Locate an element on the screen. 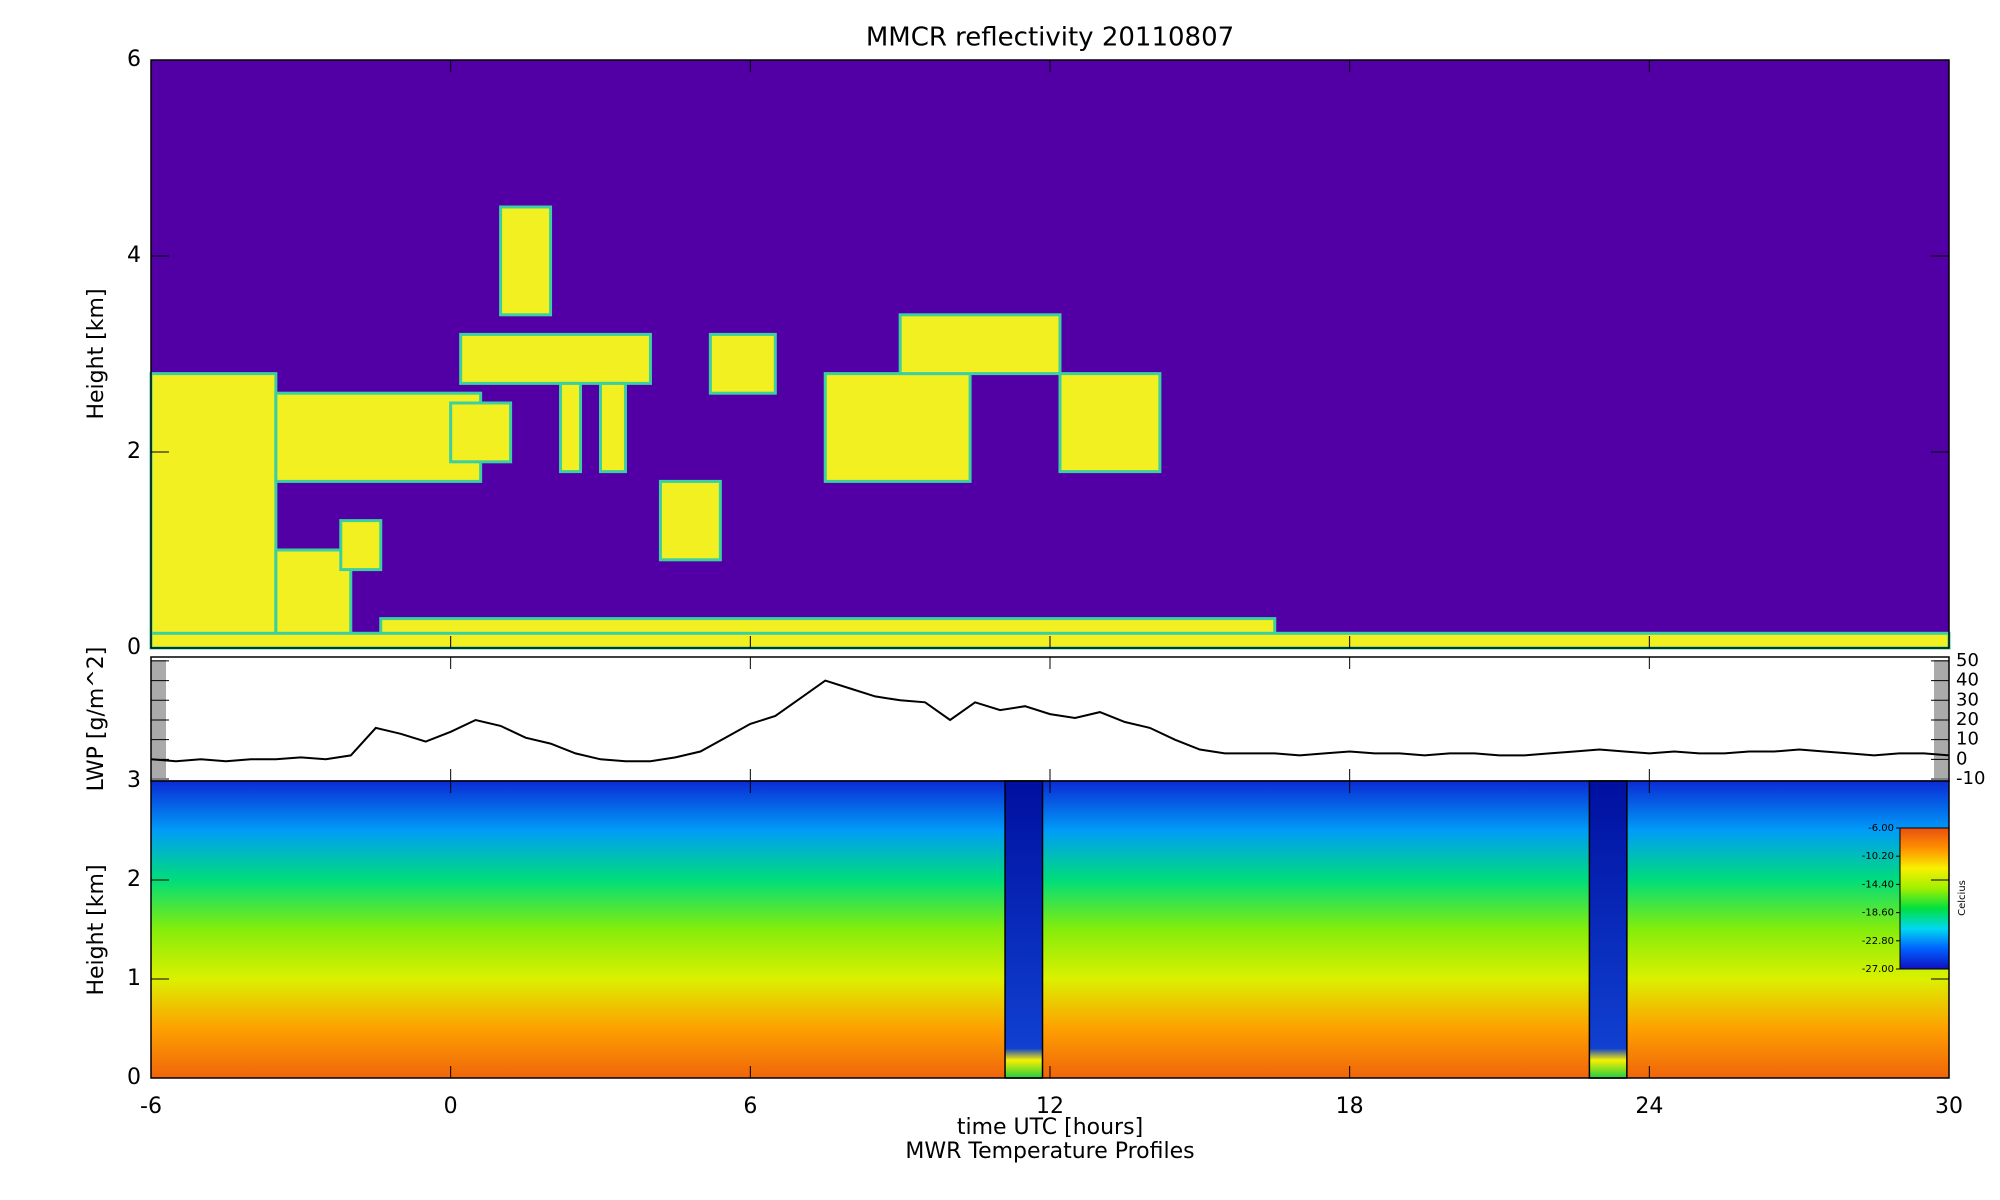 This screenshot has width=2000, height=1200. colorbar-tick-label: -22.80 is located at coordinates (1878, 941).